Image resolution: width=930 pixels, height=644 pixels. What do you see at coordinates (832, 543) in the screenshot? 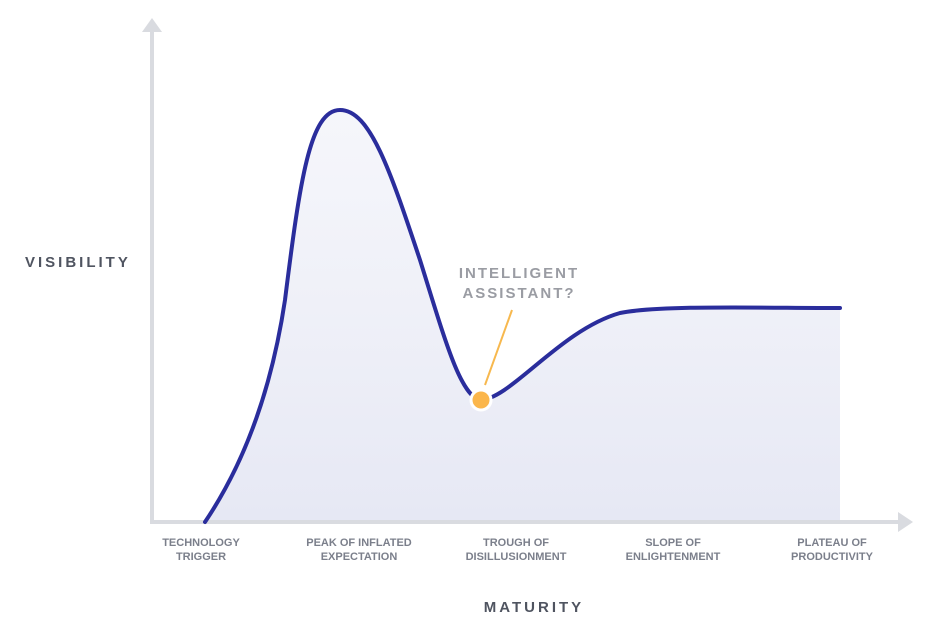
I see `phase-label: PLATEAU OF` at bounding box center [832, 543].